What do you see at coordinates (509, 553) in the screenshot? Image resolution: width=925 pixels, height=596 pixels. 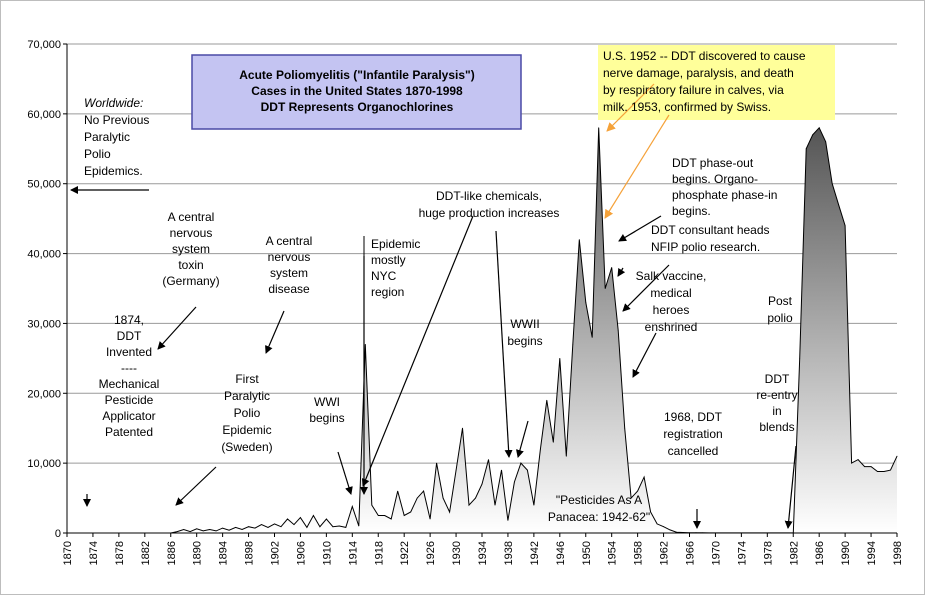 I see `x-tick-label-17: 1938` at bounding box center [509, 553].